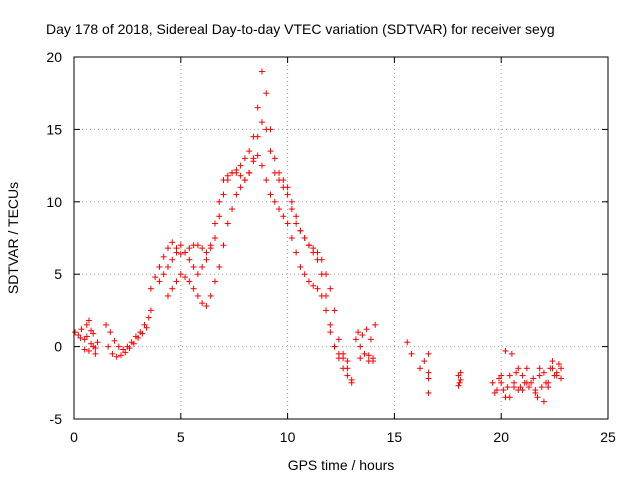 This screenshot has height=480, width=640. Describe the element at coordinates (13, 238) in the screenshot. I see `y-axis-label: SDTVAR / TECUs` at that location.